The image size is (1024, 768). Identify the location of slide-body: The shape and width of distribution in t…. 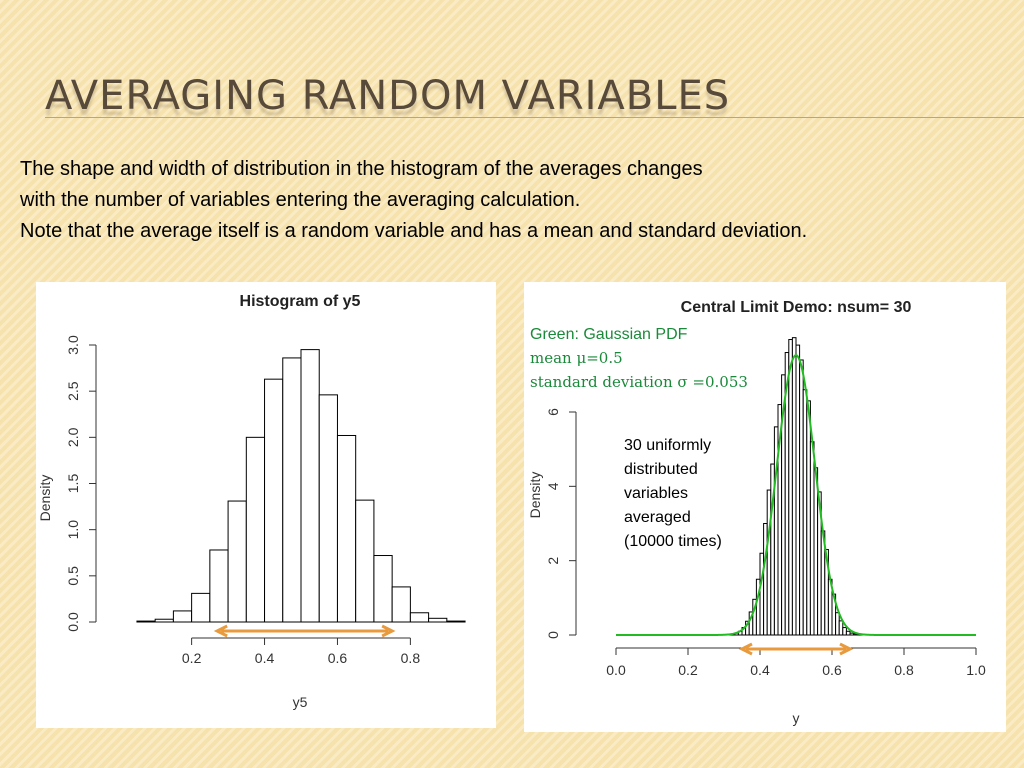
(522, 200).